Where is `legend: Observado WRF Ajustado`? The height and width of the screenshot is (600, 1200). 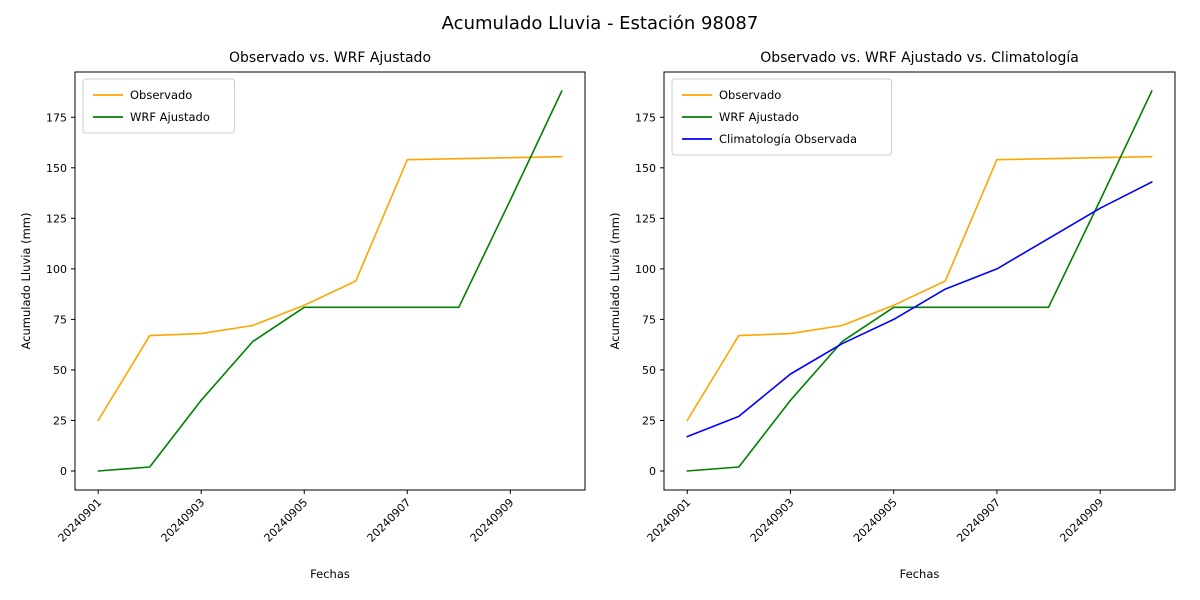
legend: Observado WRF Ajustado is located at coordinates (159, 106).